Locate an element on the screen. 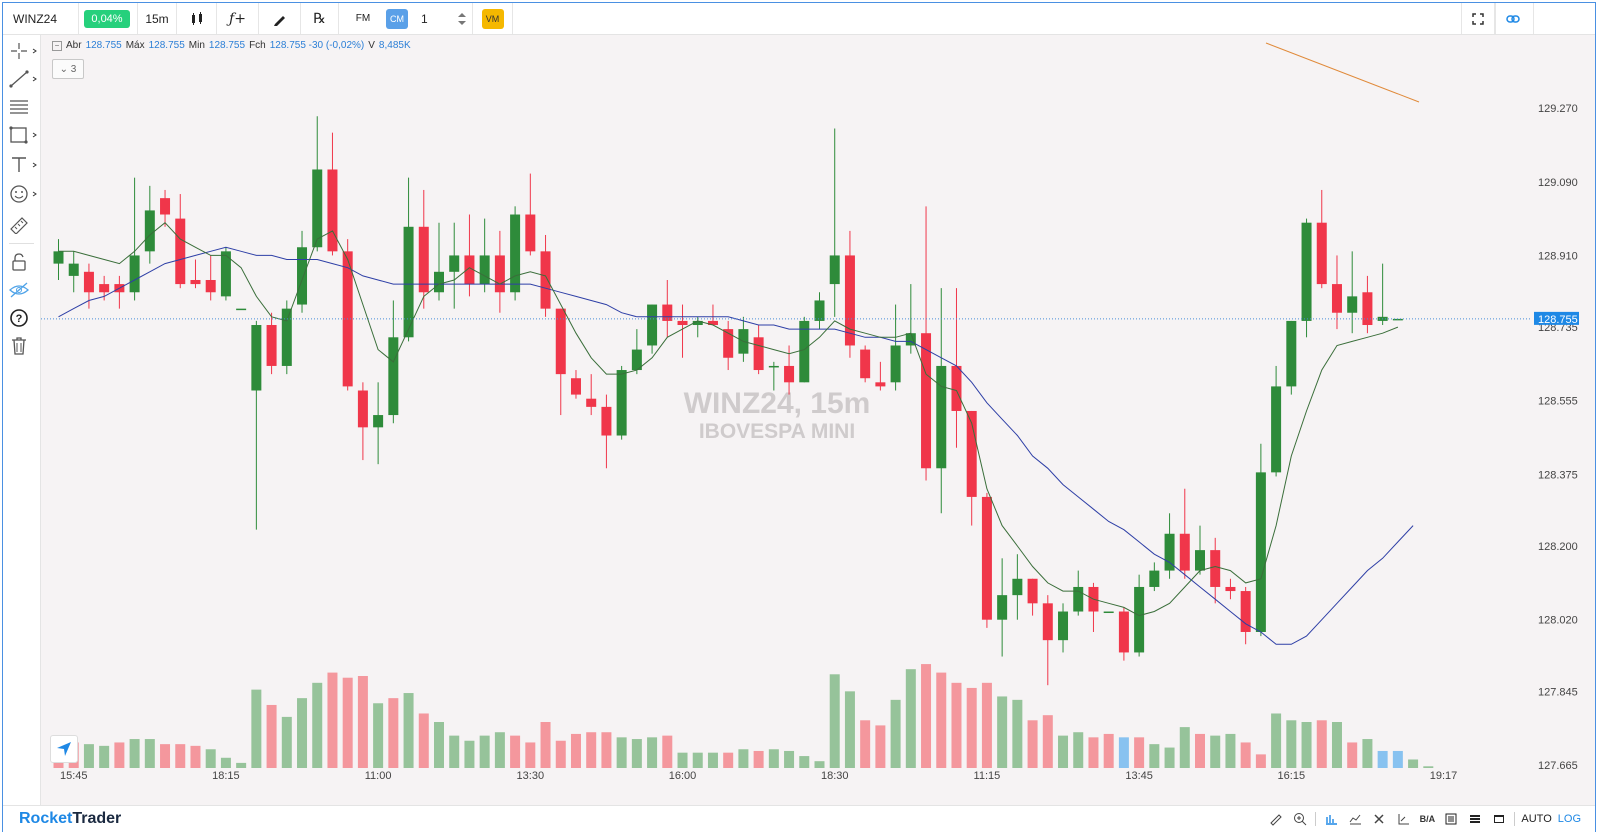  text-tool is located at coordinates (21, 165).